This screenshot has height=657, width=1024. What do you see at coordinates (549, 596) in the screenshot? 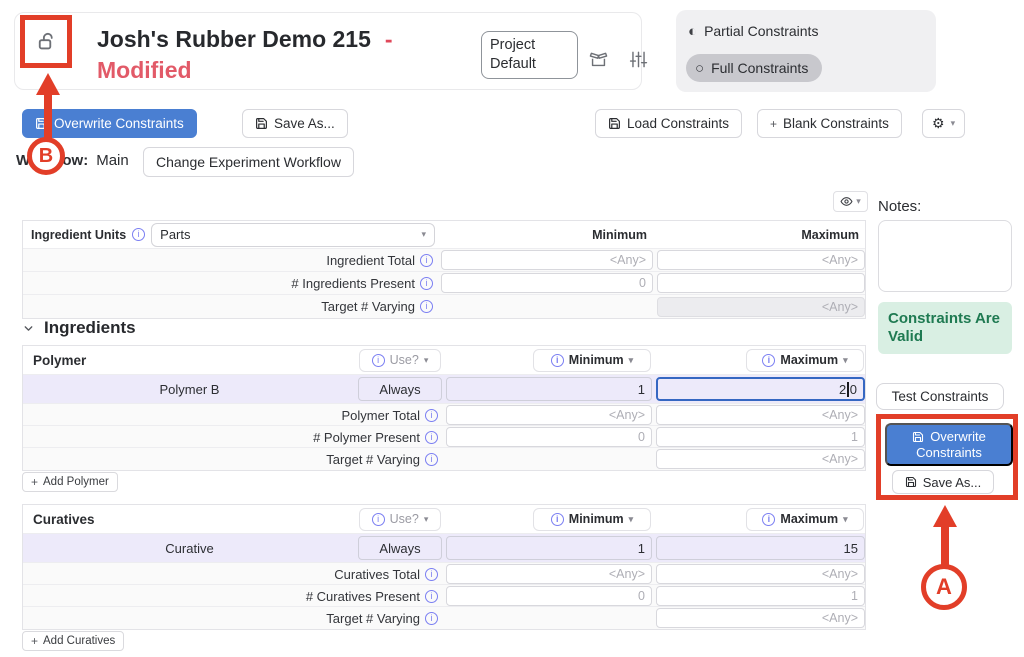
I see `curatives-present-min-input` at bounding box center [549, 596].